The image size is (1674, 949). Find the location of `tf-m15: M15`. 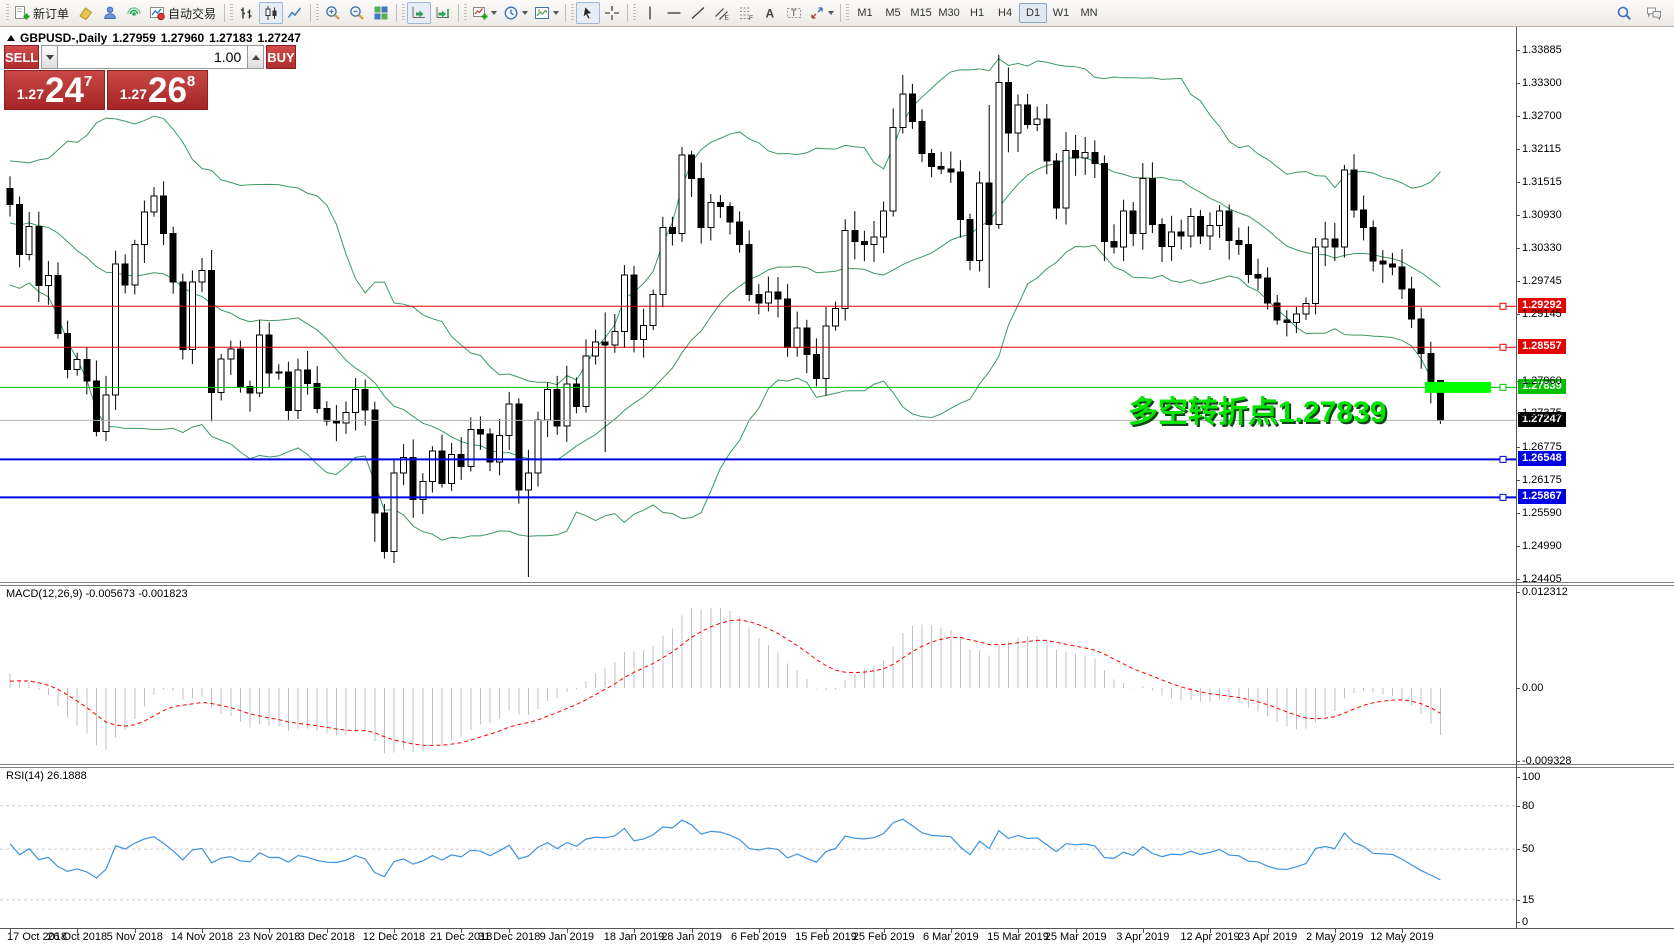

tf-m15: M15 is located at coordinates (921, 13).